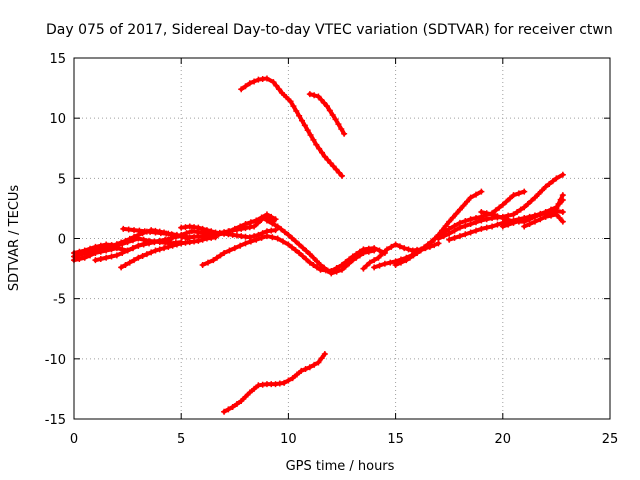  I want to click on x-tick-label: 0, so click(74, 439).